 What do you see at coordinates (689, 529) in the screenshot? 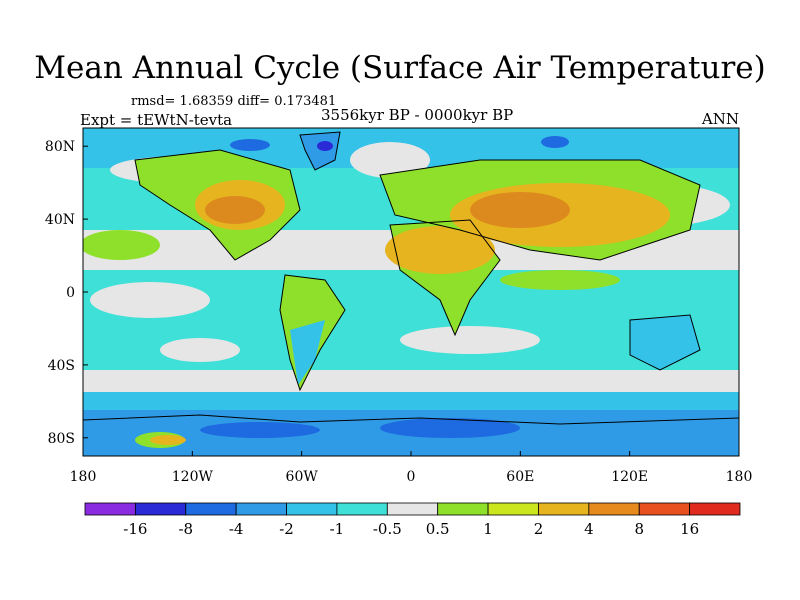
I see `colorbar-label: 16` at bounding box center [689, 529].